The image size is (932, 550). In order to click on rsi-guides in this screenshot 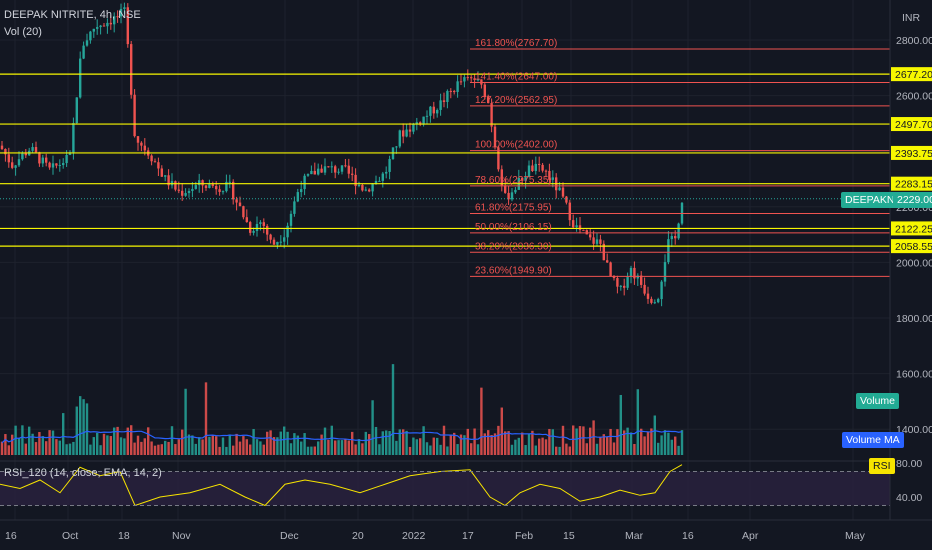, I will do `click(445, 488)`.